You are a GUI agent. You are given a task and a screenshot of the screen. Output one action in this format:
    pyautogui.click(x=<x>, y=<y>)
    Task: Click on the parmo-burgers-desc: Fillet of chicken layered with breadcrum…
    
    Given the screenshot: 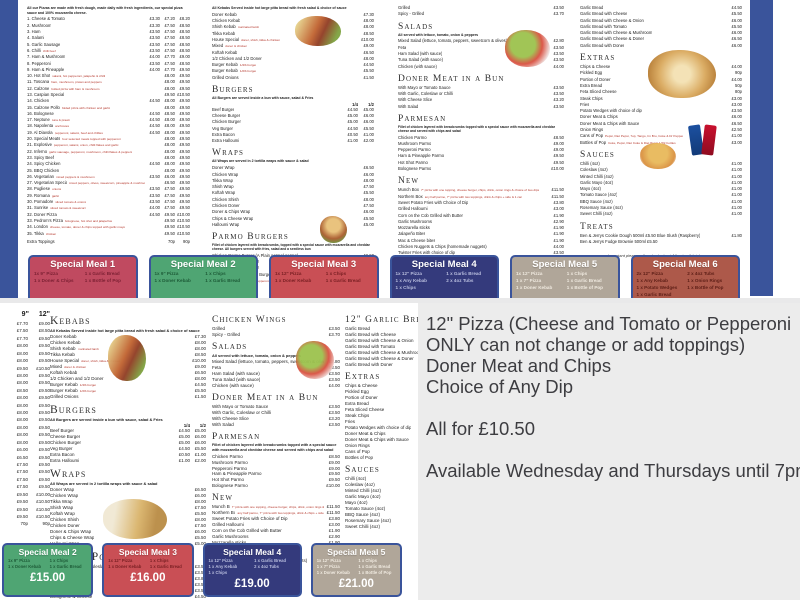 What is the action you would take?
    pyautogui.click(x=291, y=247)
    